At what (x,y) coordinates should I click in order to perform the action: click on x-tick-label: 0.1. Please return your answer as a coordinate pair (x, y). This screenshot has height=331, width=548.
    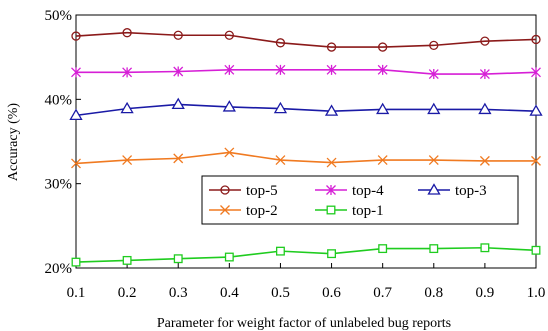
    Looking at the image, I should click on (76, 293).